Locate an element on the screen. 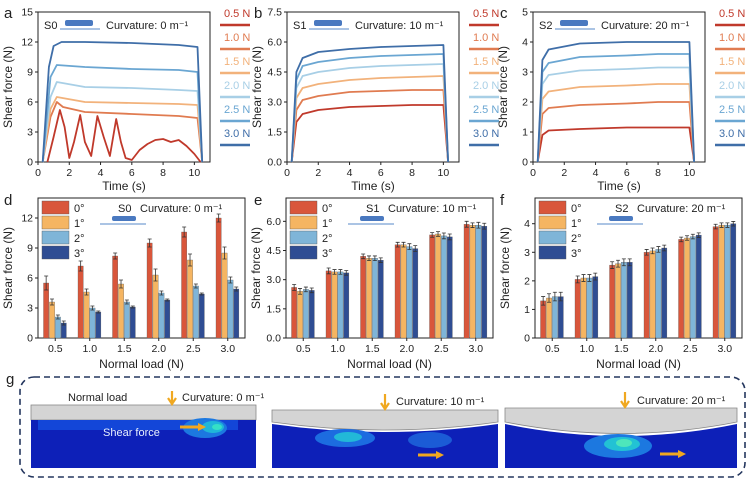 The height and width of the screenshot is (484, 750). legend-label: 2° is located at coordinates (79, 239).